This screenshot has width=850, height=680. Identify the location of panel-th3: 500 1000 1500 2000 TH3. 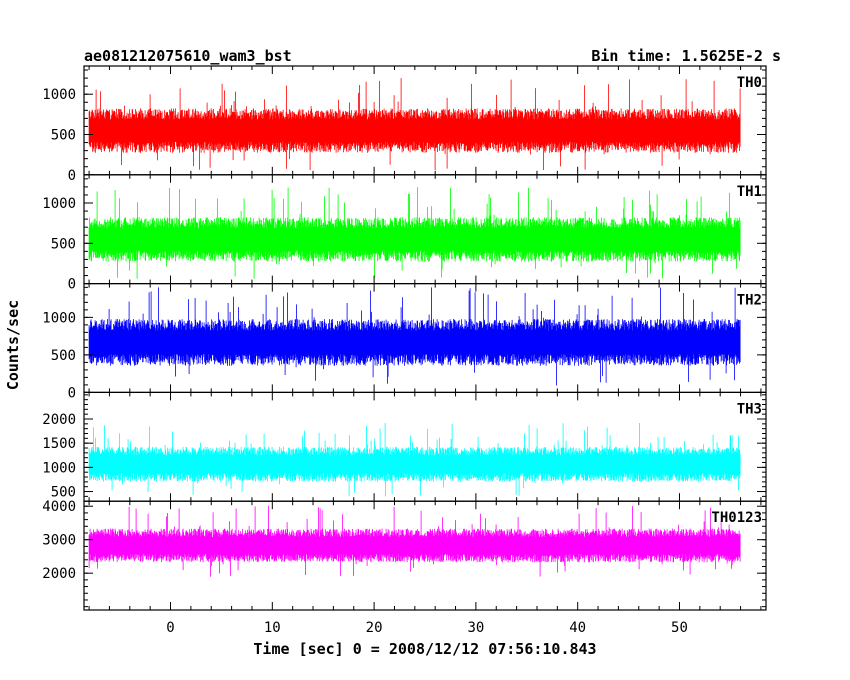
(404, 446).